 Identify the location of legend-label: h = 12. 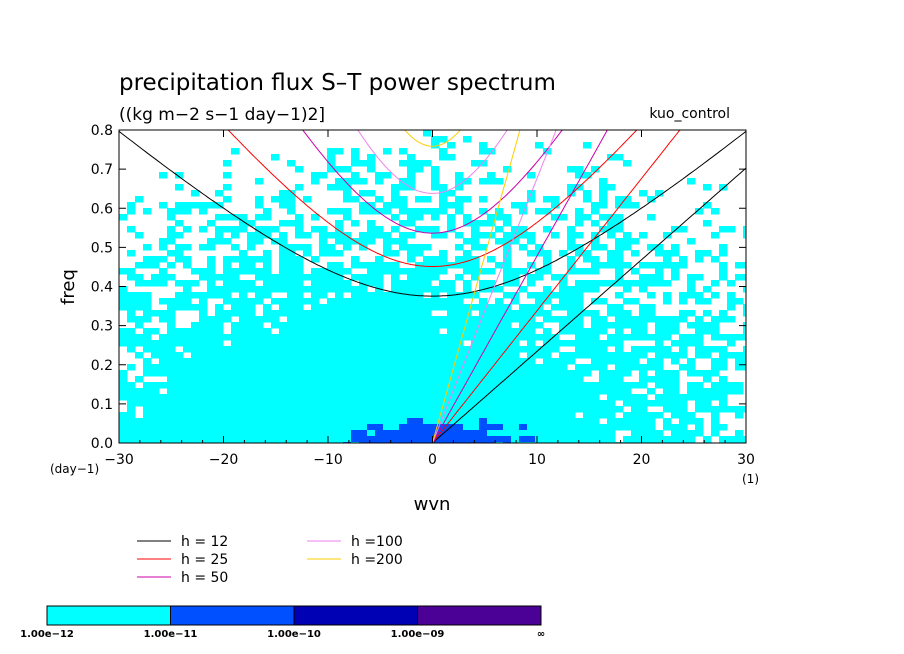
(204, 542).